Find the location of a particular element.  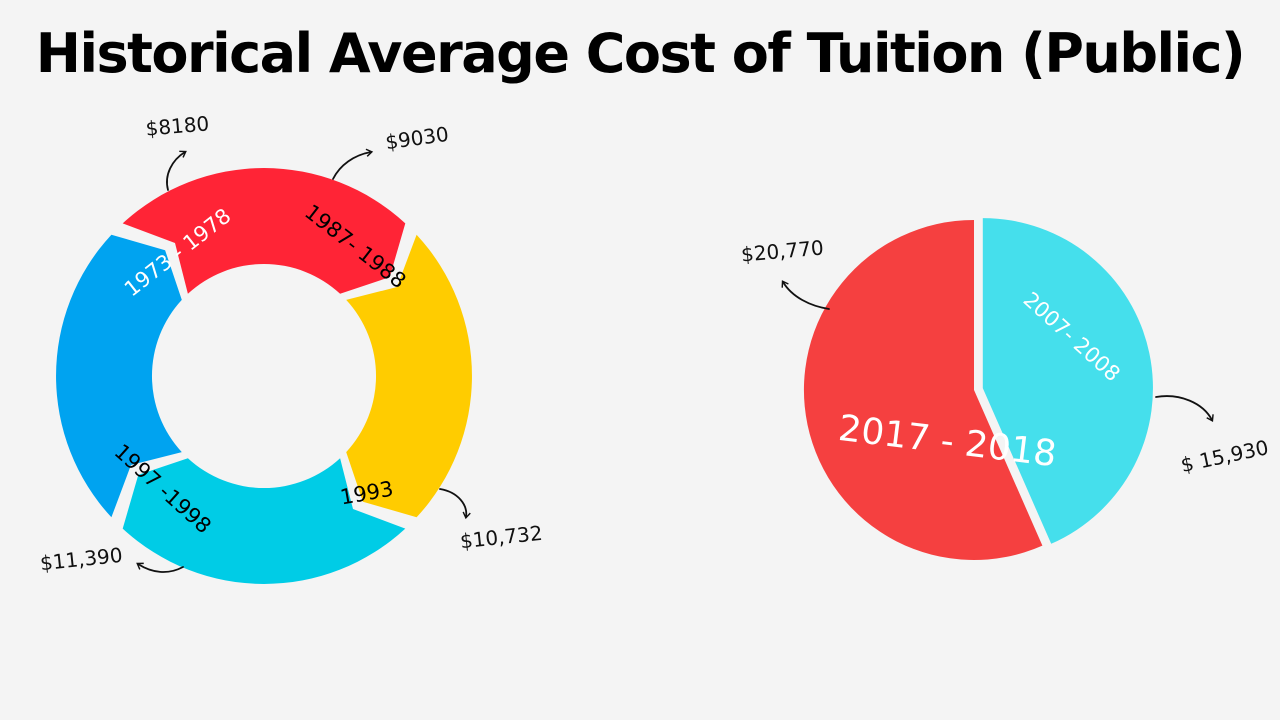

value-label-10732: $10,732 is located at coordinates (501, 537).